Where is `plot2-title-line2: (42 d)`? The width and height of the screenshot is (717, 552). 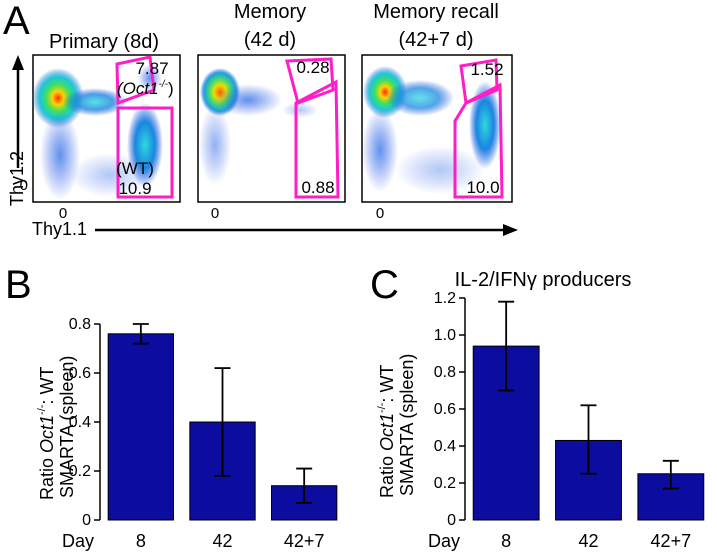
plot2-title-line2: (42 d) is located at coordinates (270, 40).